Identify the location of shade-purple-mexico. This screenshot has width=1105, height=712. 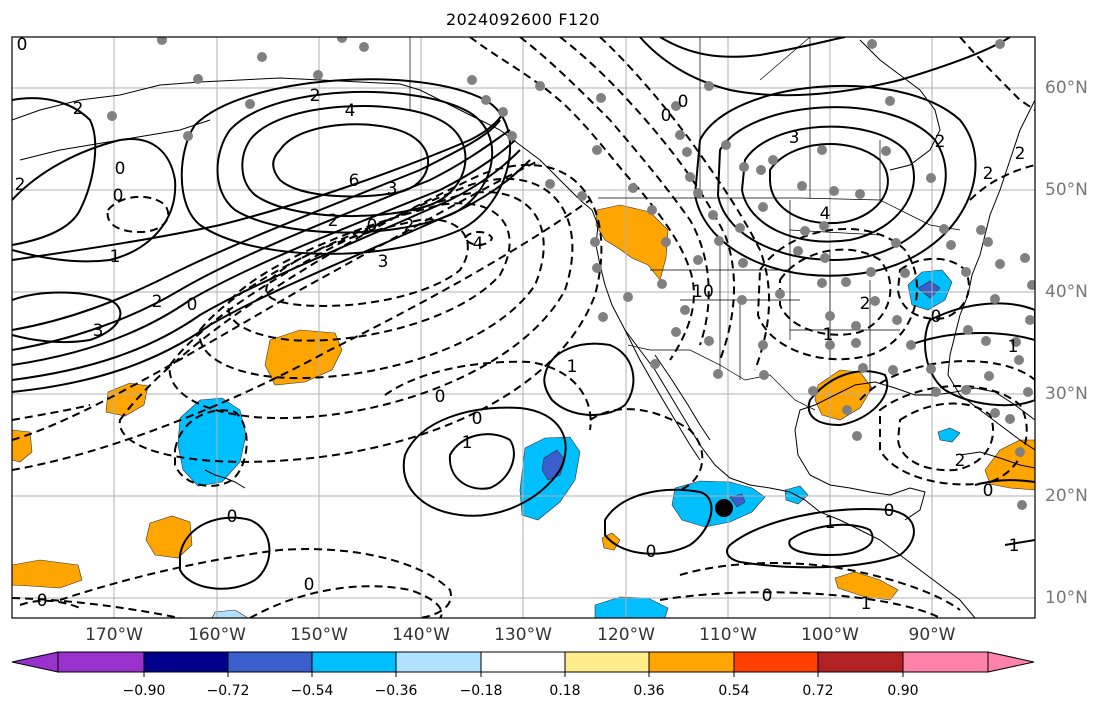
(737, 500).